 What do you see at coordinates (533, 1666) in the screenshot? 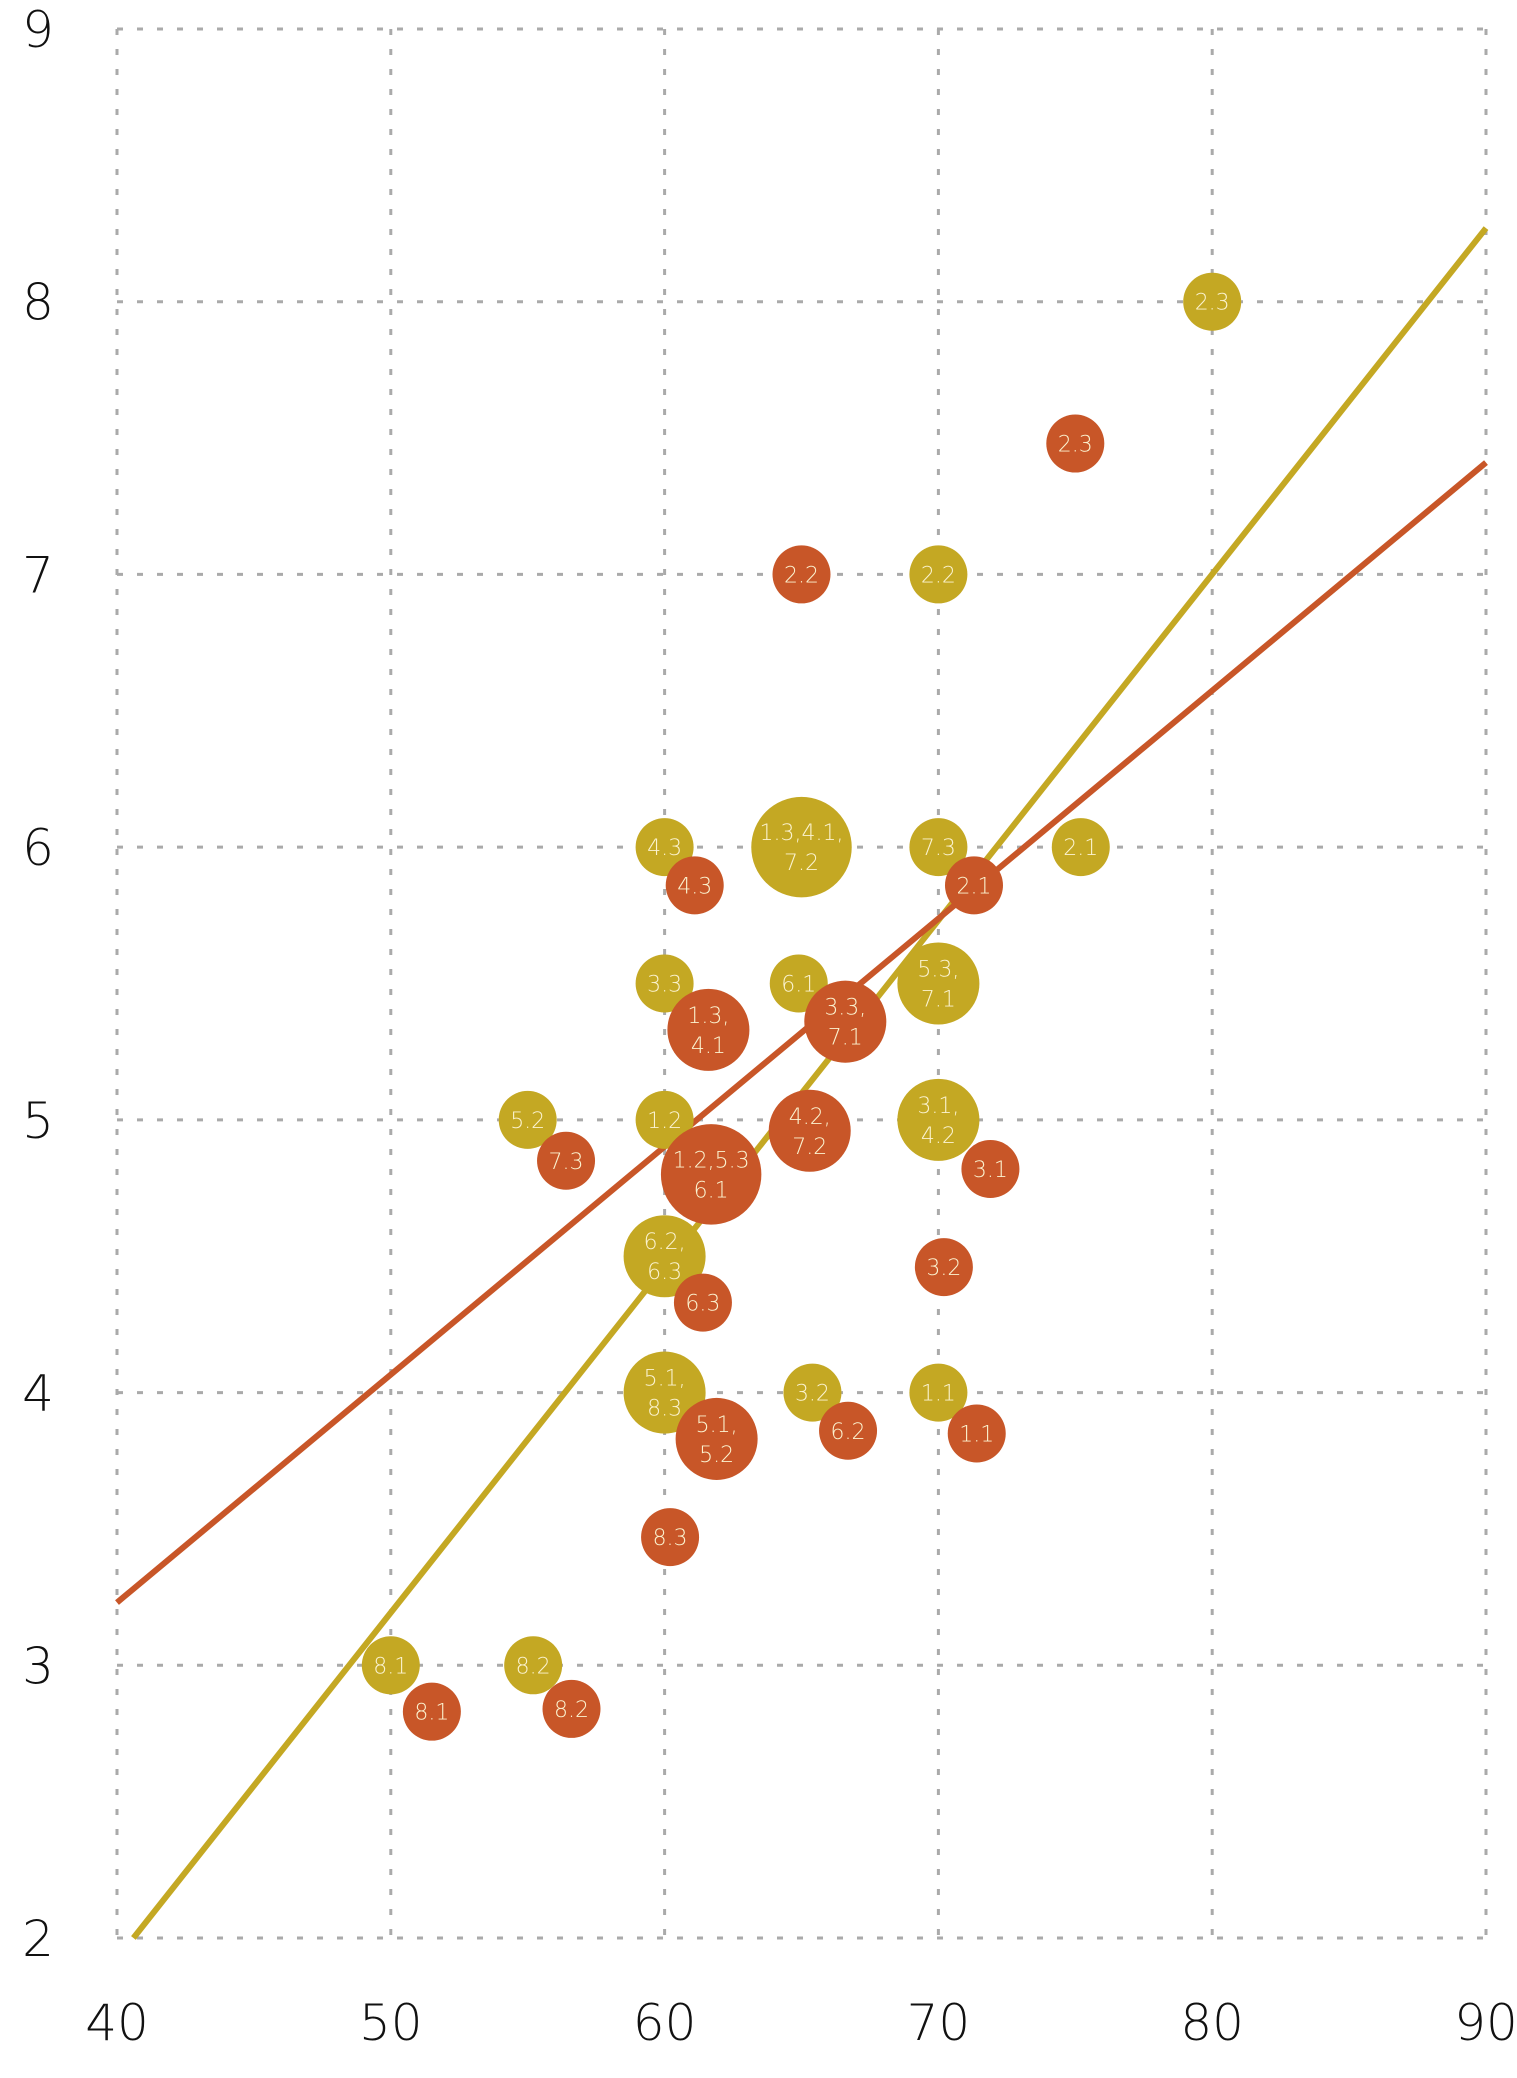
I see `bubble-label: 8.2` at bounding box center [533, 1666].